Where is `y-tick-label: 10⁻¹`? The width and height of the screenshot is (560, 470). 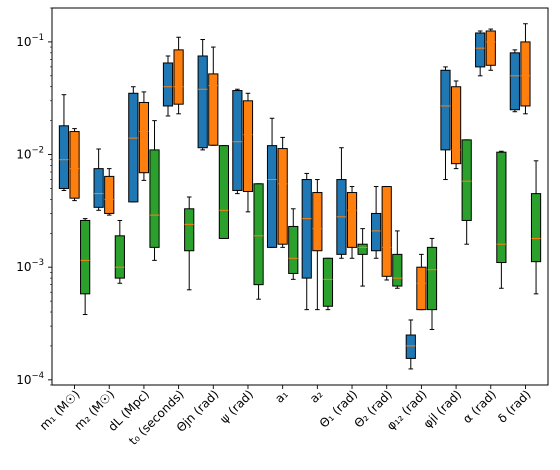
y-tick-label: 10⁻¹ is located at coordinates (30, 41).